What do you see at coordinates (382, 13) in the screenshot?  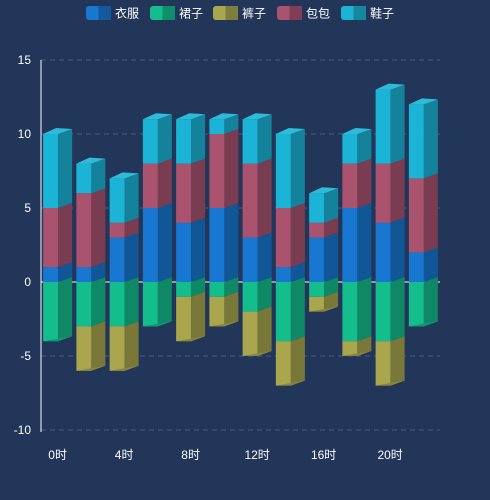 I see `legend-label: 鞋子` at bounding box center [382, 13].